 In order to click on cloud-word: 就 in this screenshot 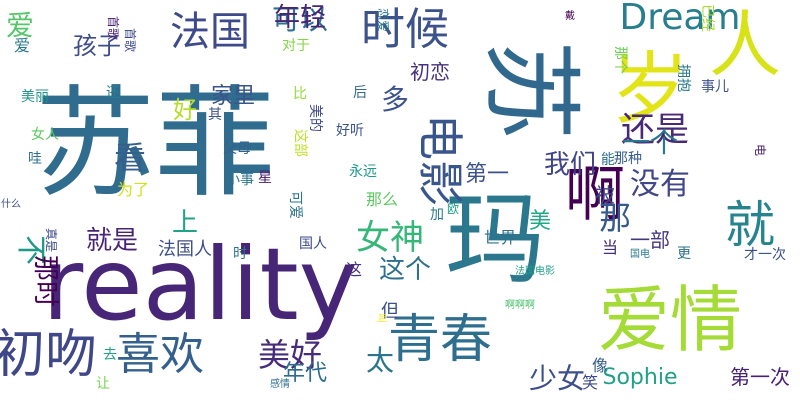, I will do `click(750, 225)`.